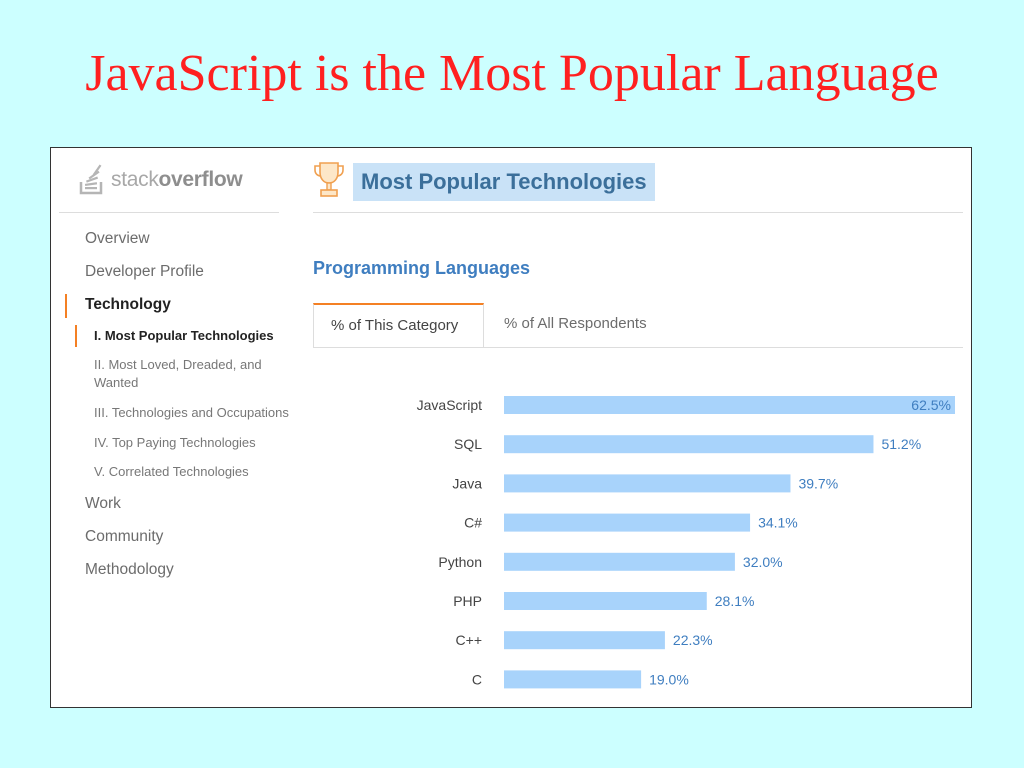 Image resolution: width=1024 pixels, height=768 pixels. Describe the element at coordinates (449, 405) in the screenshot. I see `category-label-javascript: JavaScript` at that location.